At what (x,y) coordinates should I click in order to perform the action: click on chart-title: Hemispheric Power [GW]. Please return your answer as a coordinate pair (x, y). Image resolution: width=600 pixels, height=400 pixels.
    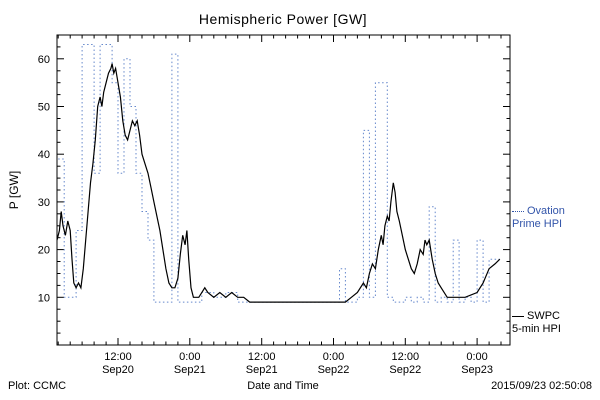
    Looking at the image, I should click on (283, 19).